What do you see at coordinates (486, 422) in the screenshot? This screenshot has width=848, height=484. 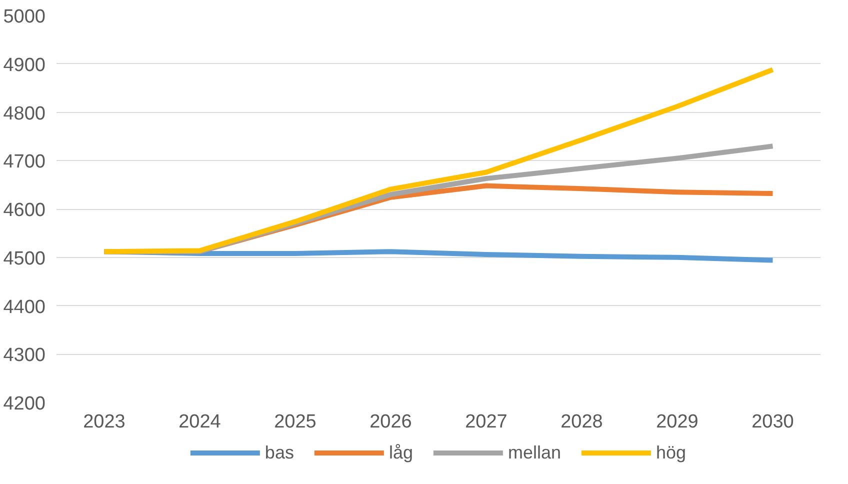 I see `x-tick-label: 2027` at bounding box center [486, 422].